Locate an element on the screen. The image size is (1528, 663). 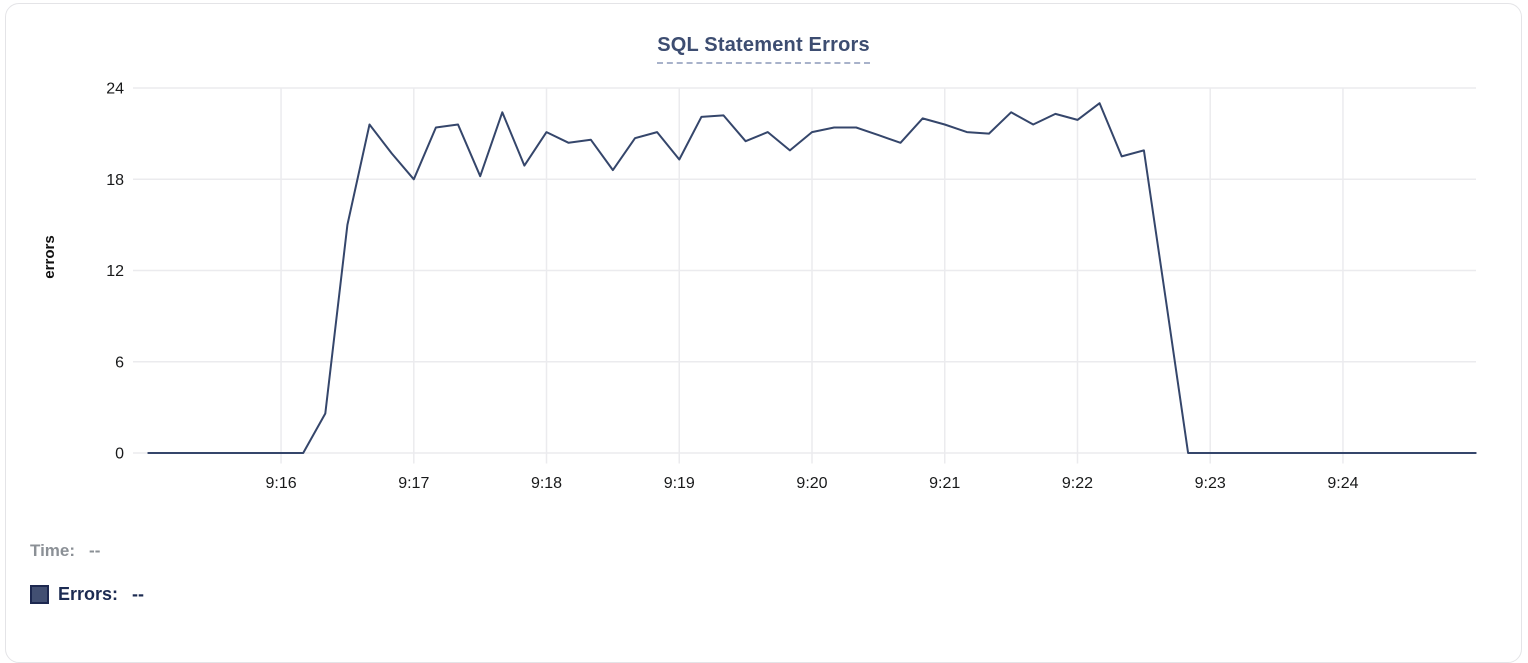
svg-text: 6 is located at coordinates (119, 362).